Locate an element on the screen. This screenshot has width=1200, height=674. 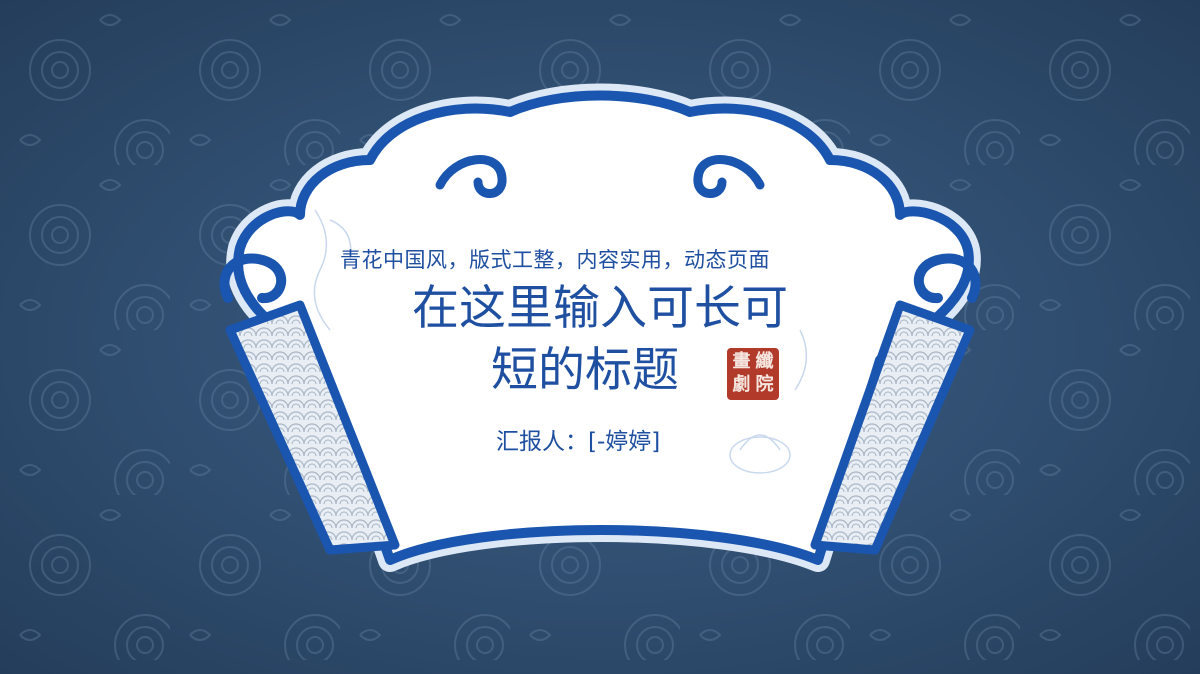
reporter-label: 汇报人：[-婷婷] is located at coordinates (578, 442).